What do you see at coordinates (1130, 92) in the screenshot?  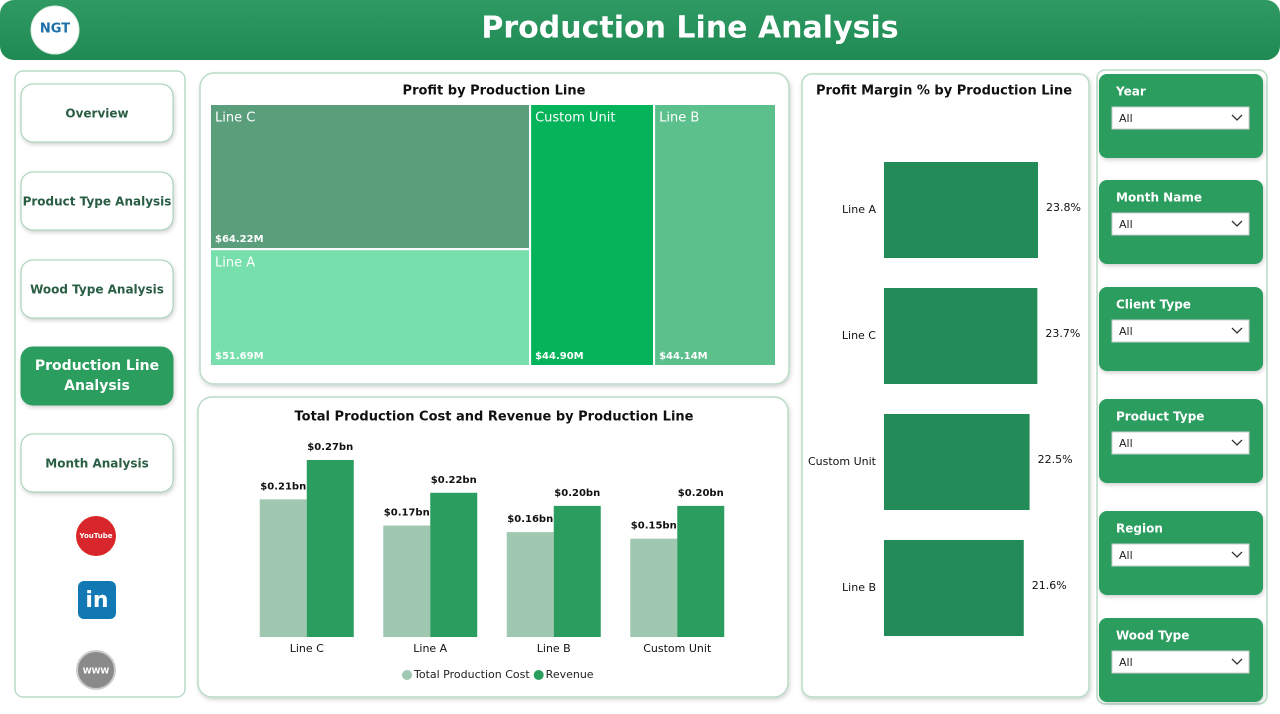 I see `filter-label: Year` at bounding box center [1130, 92].